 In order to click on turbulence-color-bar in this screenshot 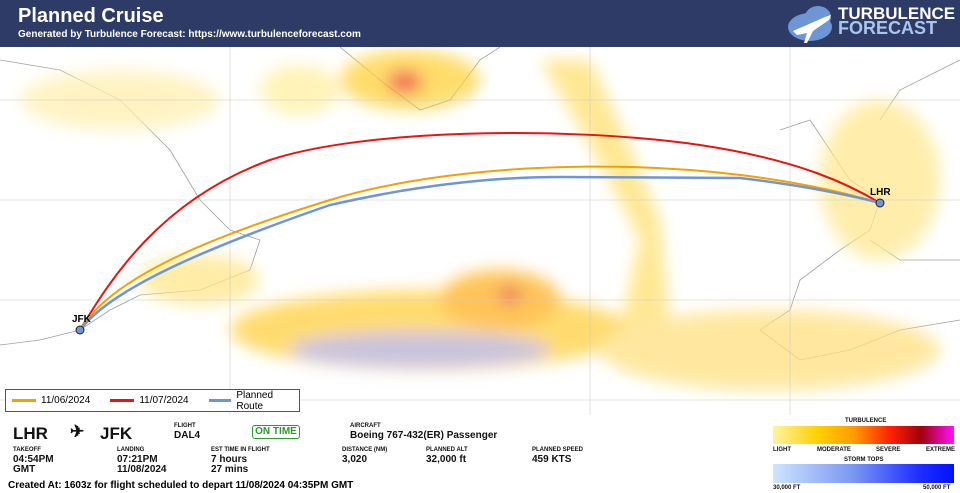, I will do `click(863, 435)`.